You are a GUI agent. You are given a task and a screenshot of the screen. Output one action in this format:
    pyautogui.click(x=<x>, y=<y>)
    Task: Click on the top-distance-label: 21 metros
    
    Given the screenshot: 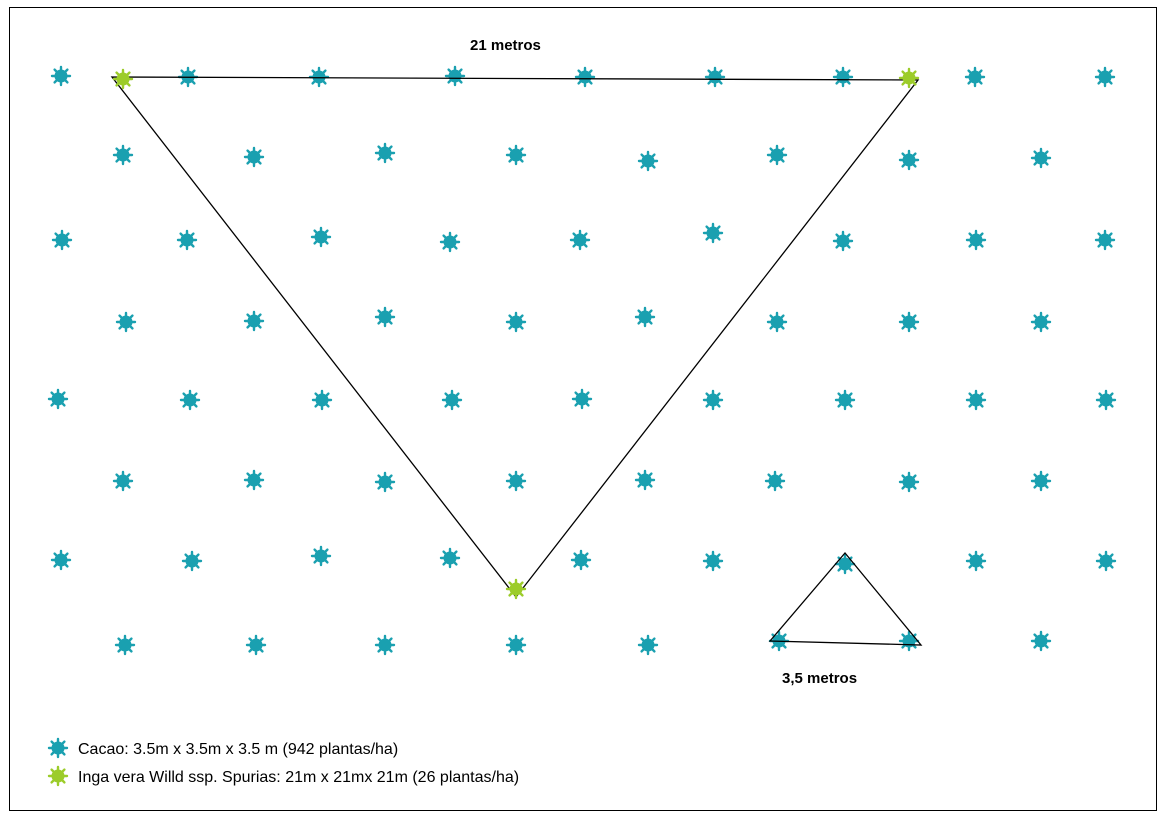 What is the action you would take?
    pyautogui.click(x=505, y=45)
    